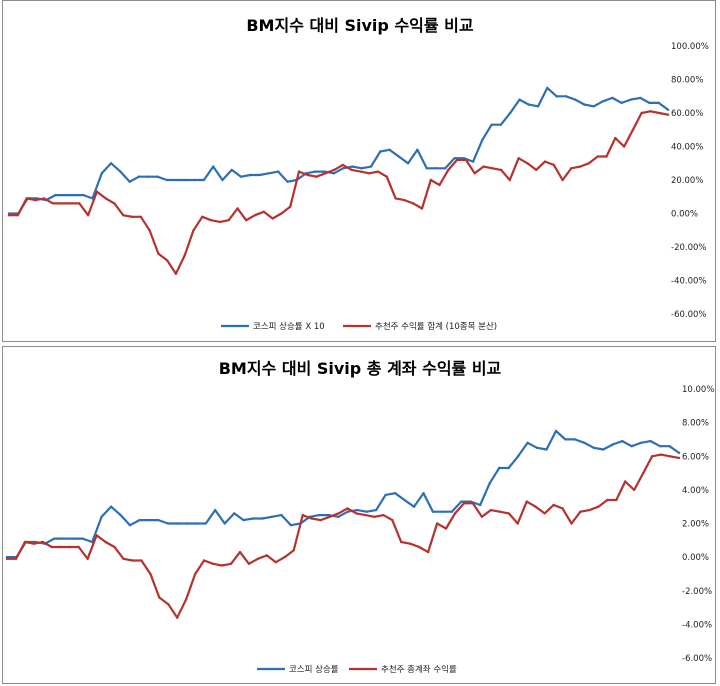  I want to click on y-tick-label: 8.00%, so click(695, 424).